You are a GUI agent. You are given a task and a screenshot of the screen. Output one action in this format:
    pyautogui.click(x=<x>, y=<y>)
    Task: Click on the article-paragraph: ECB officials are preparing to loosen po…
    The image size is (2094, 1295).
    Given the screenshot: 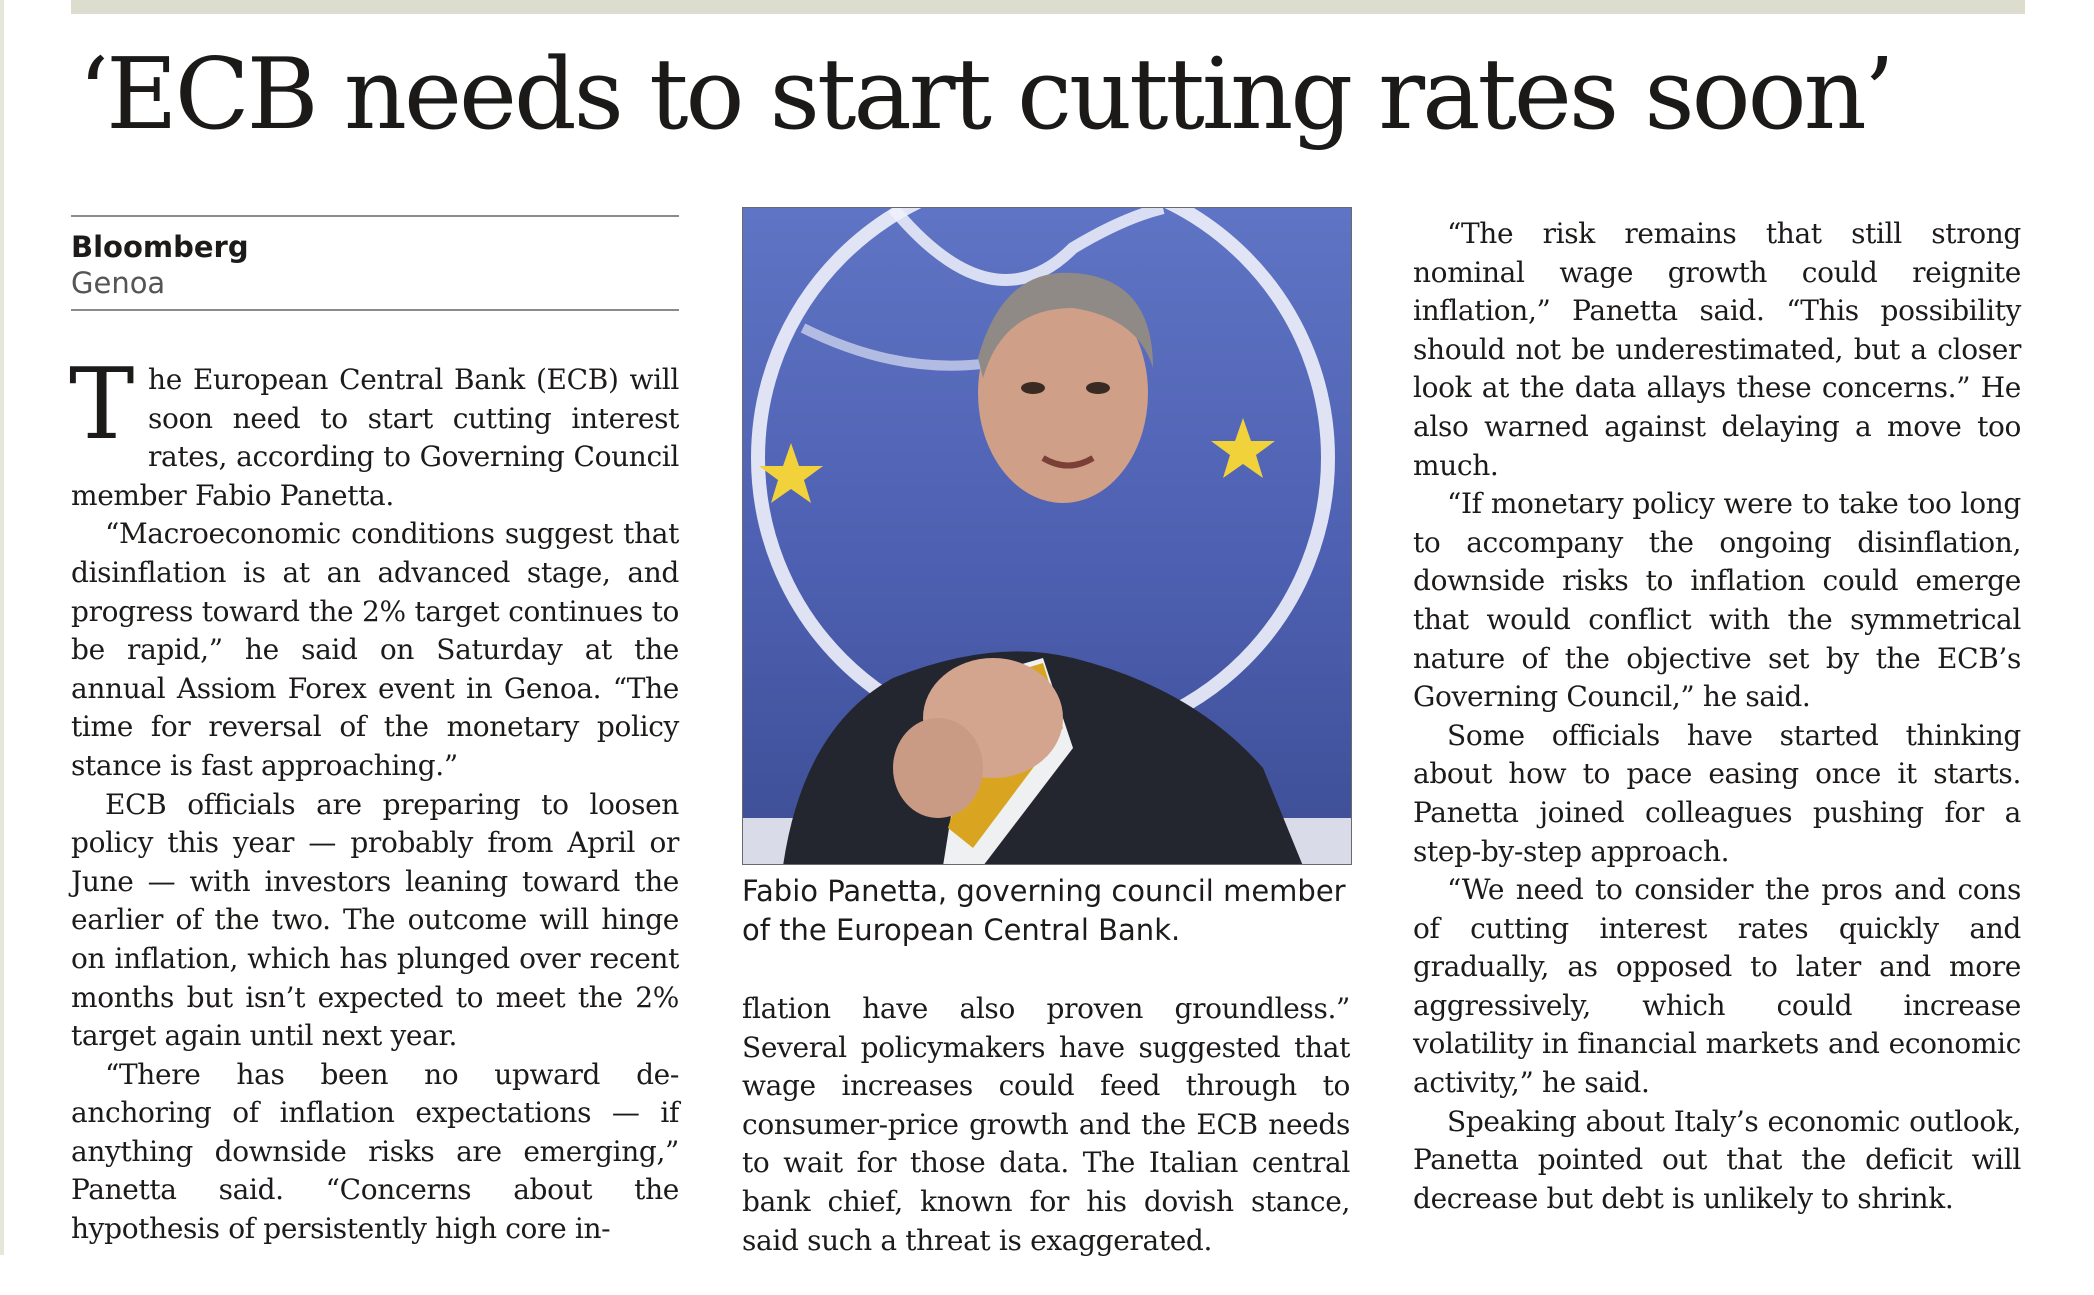 What is the action you would take?
    pyautogui.click(x=375, y=920)
    